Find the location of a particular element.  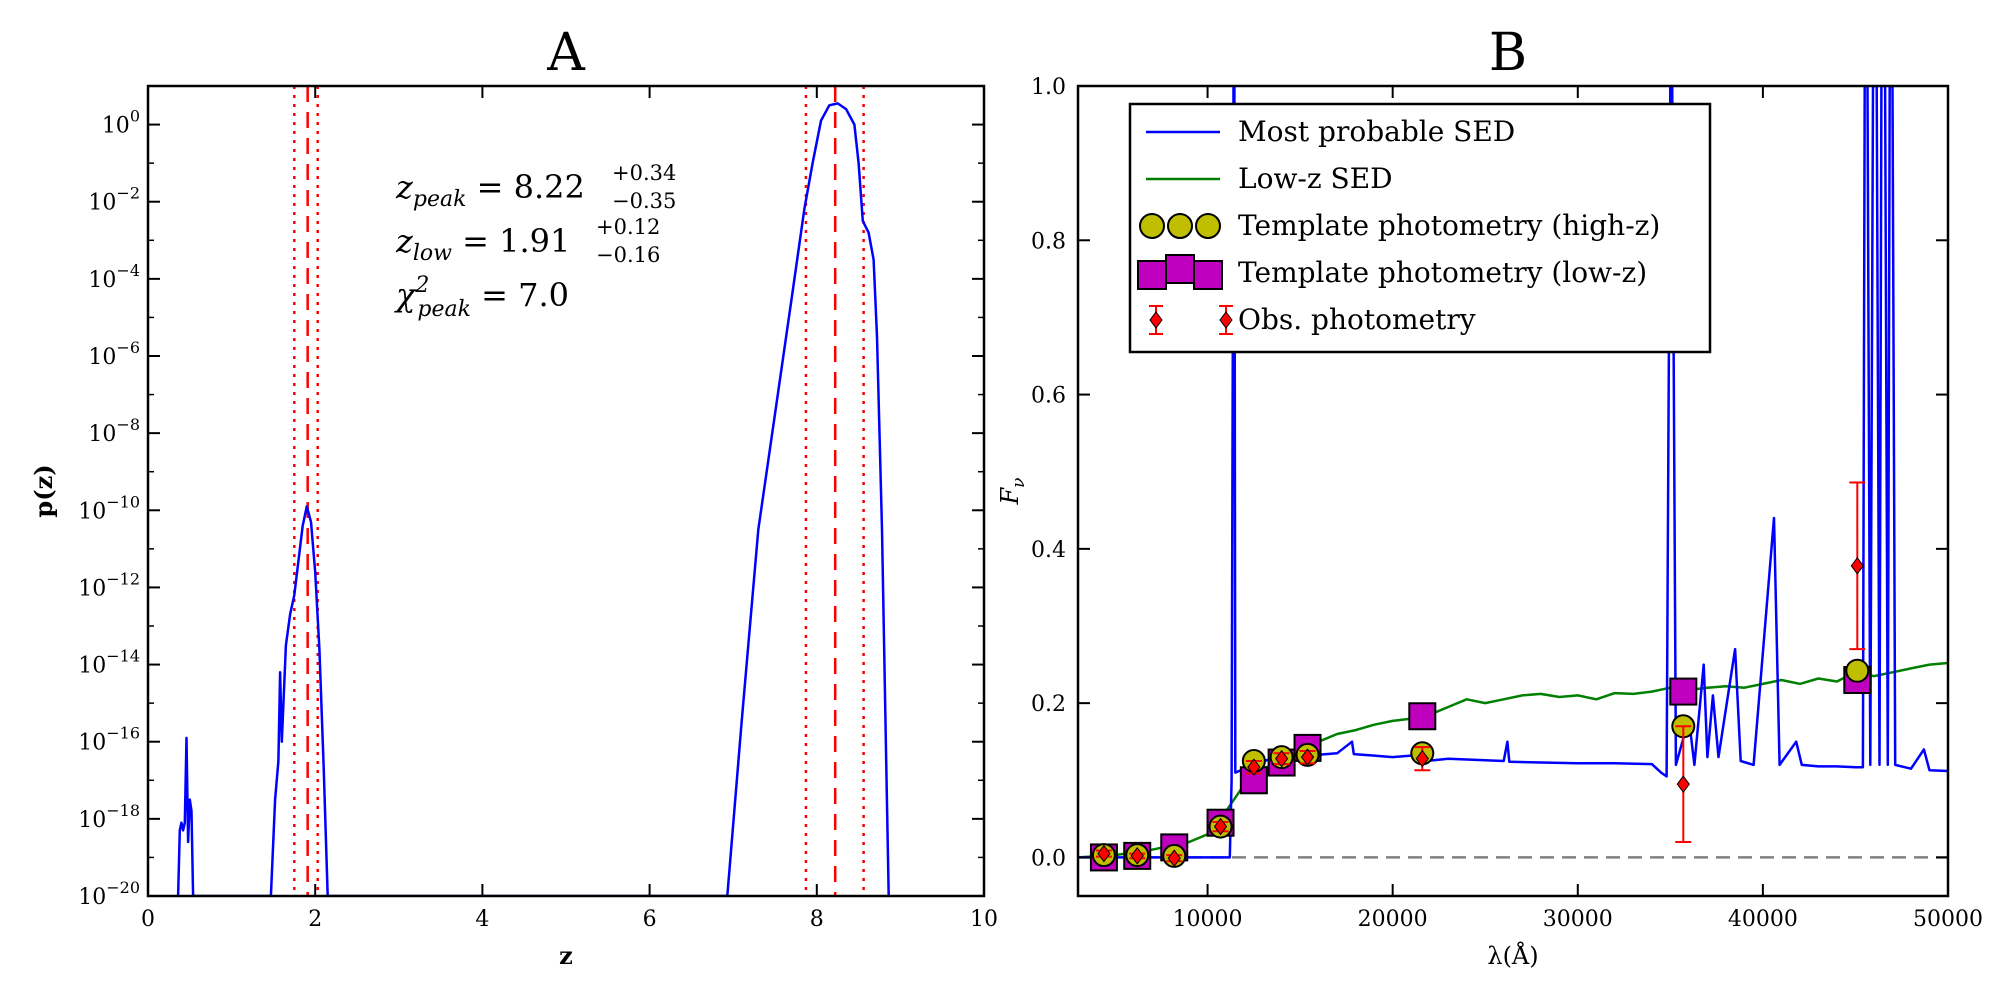

panel-a-x-tick-label: 4 is located at coordinates (482, 919).